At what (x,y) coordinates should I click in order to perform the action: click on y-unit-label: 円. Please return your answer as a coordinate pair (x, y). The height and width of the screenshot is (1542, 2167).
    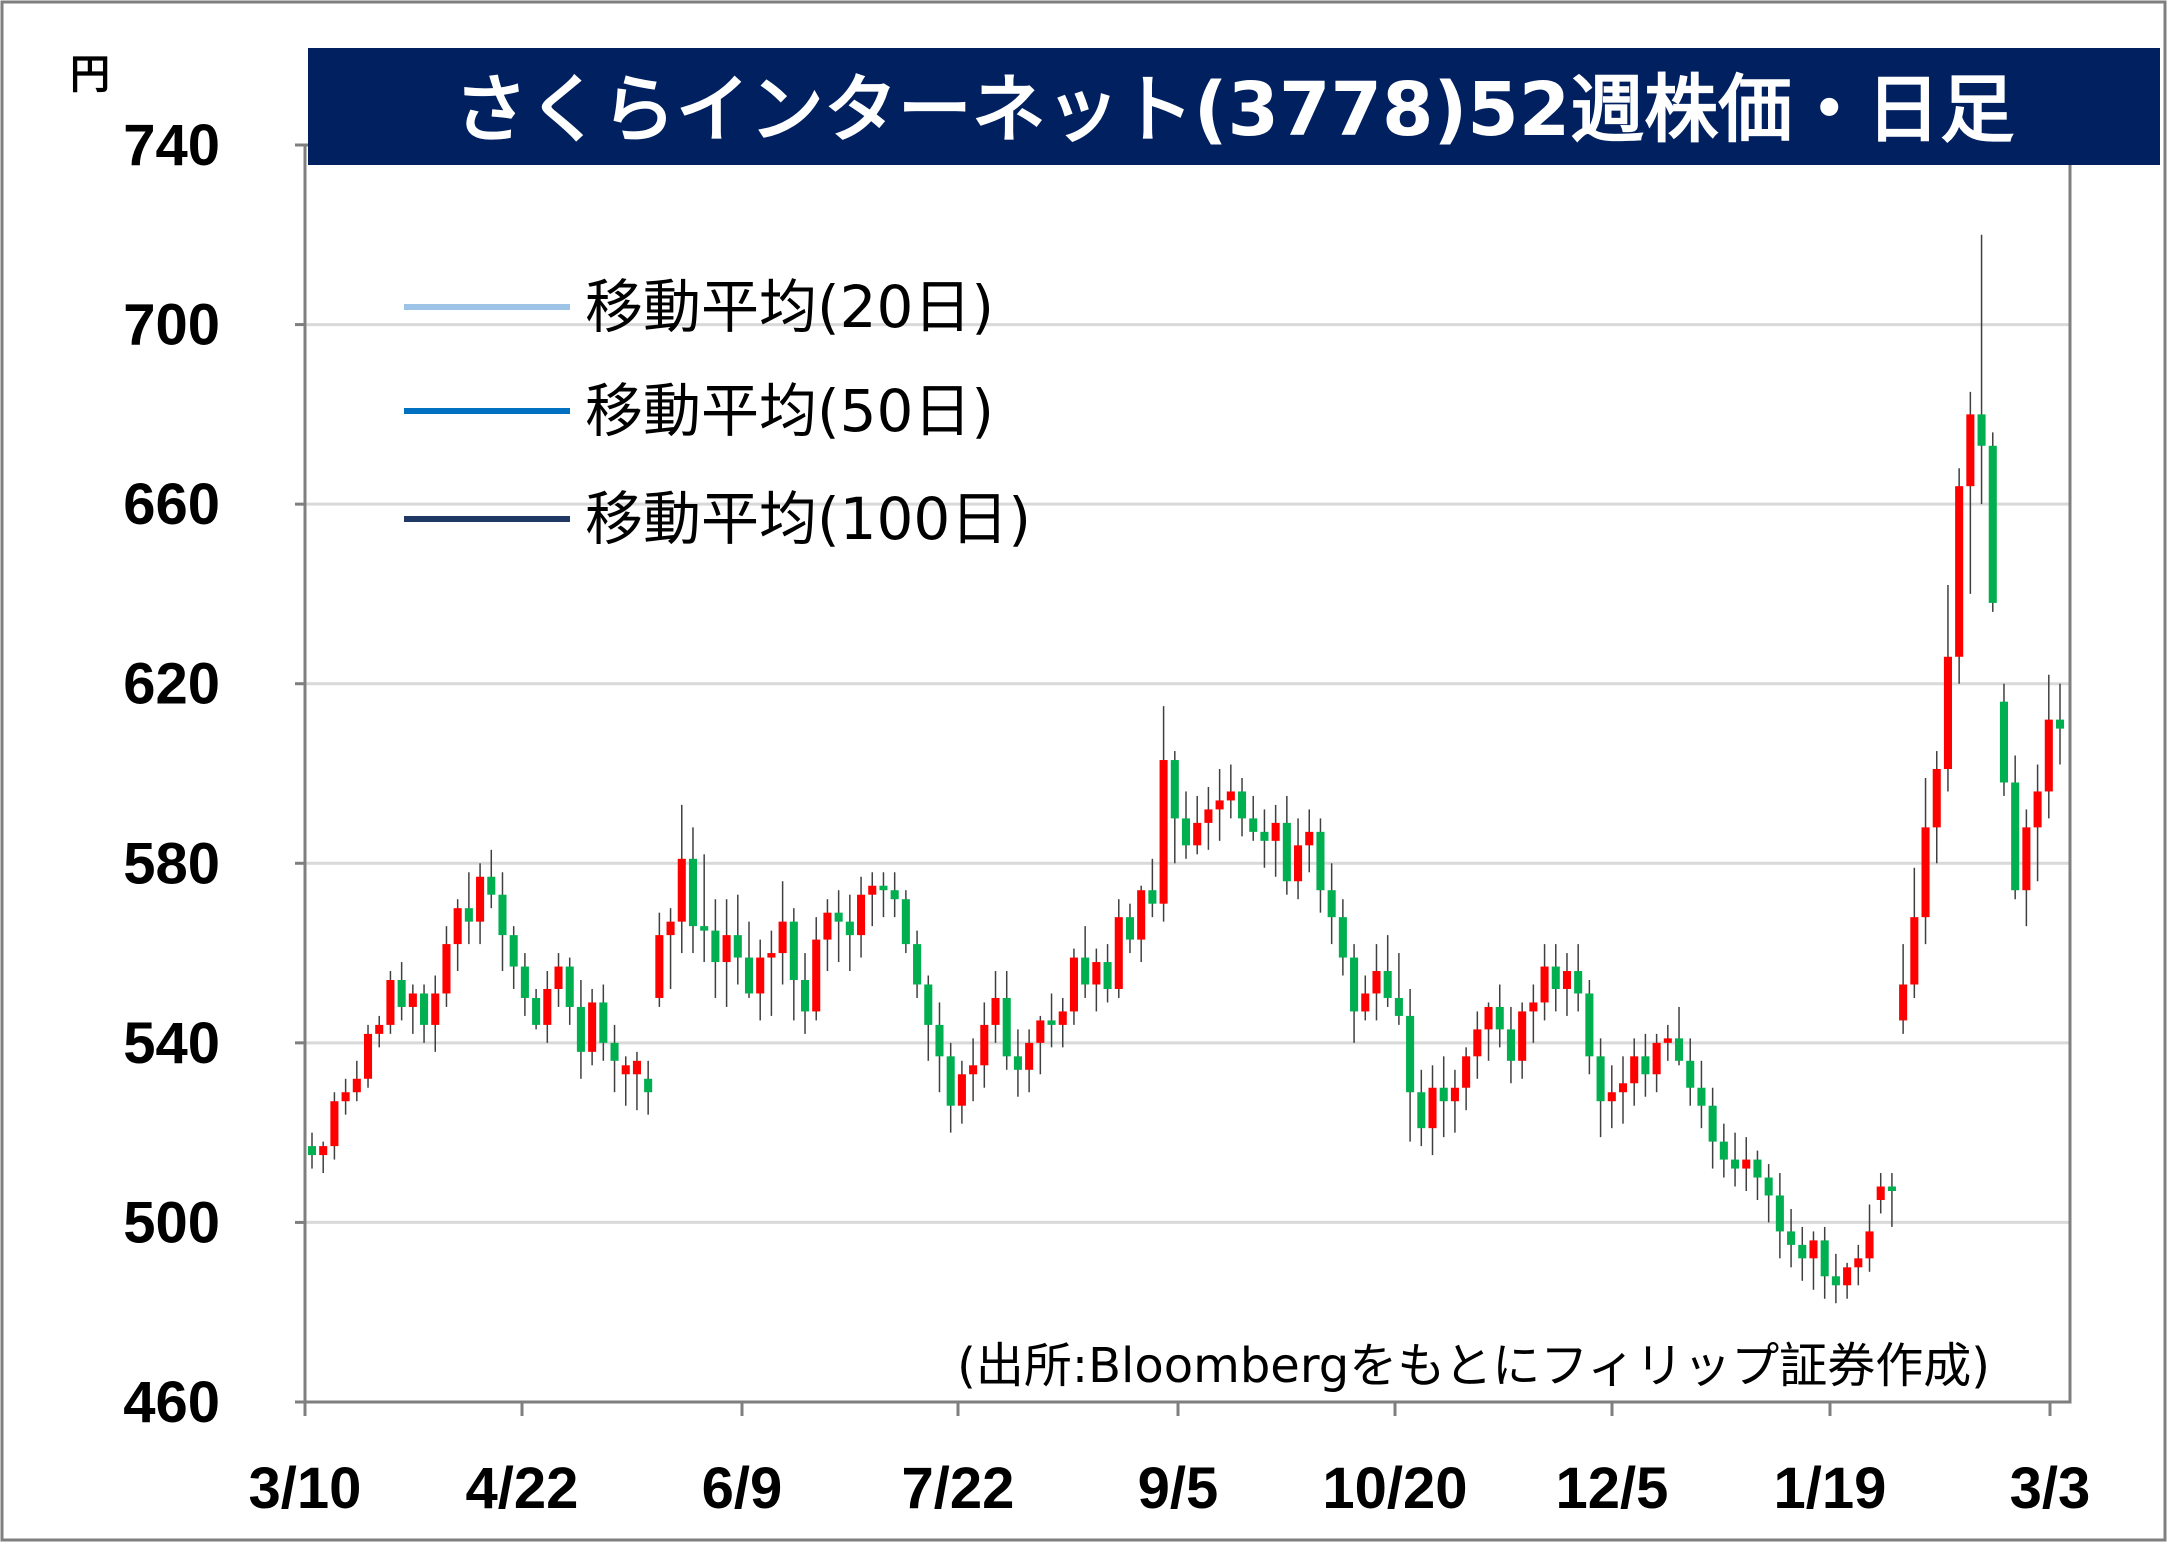
    Looking at the image, I should click on (90, 75).